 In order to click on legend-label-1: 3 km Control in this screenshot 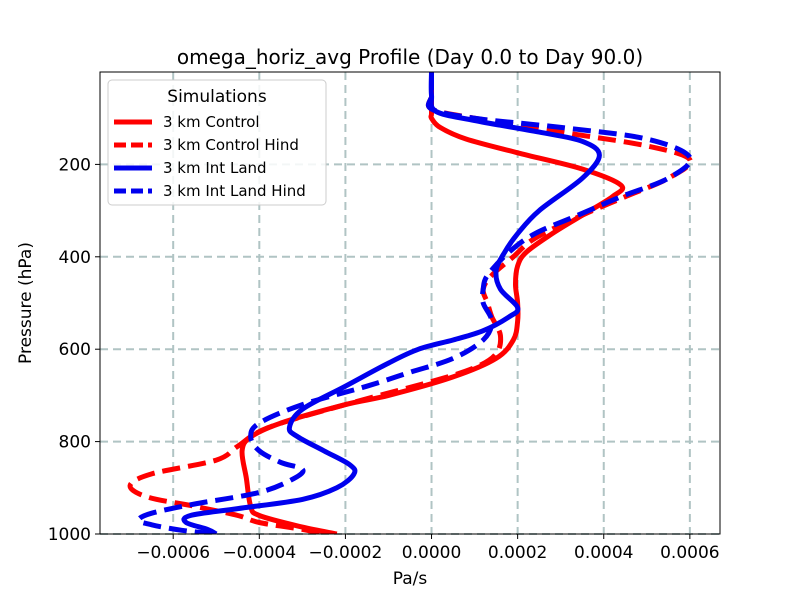, I will do `click(211, 122)`.